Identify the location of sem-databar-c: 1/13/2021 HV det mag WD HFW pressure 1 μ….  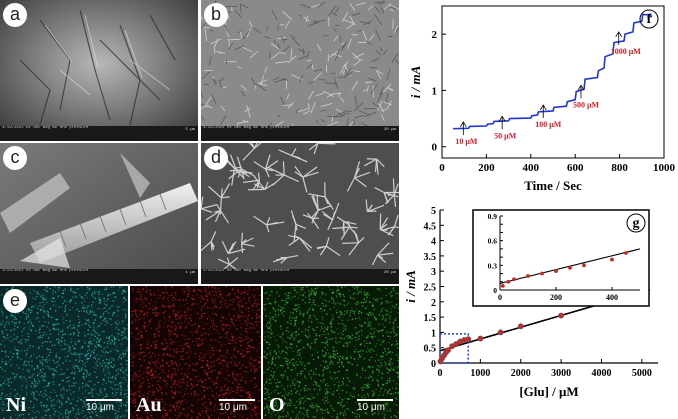
(99, 276).